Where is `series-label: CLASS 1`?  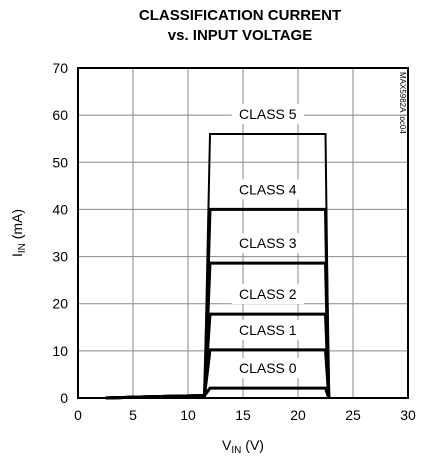
series-label: CLASS 1 is located at coordinates (268, 330).